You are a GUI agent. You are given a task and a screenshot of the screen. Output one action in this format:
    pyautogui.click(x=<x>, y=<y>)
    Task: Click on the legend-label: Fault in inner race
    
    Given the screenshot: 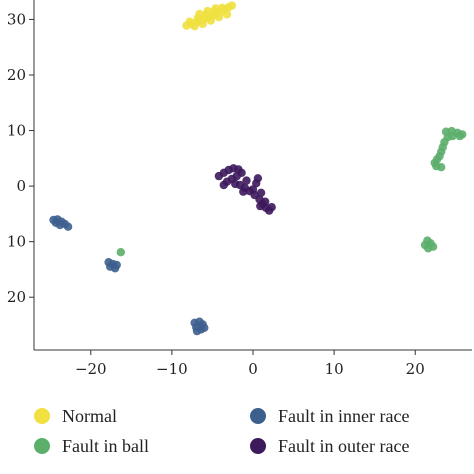 What is the action you would take?
    pyautogui.click(x=343, y=416)
    